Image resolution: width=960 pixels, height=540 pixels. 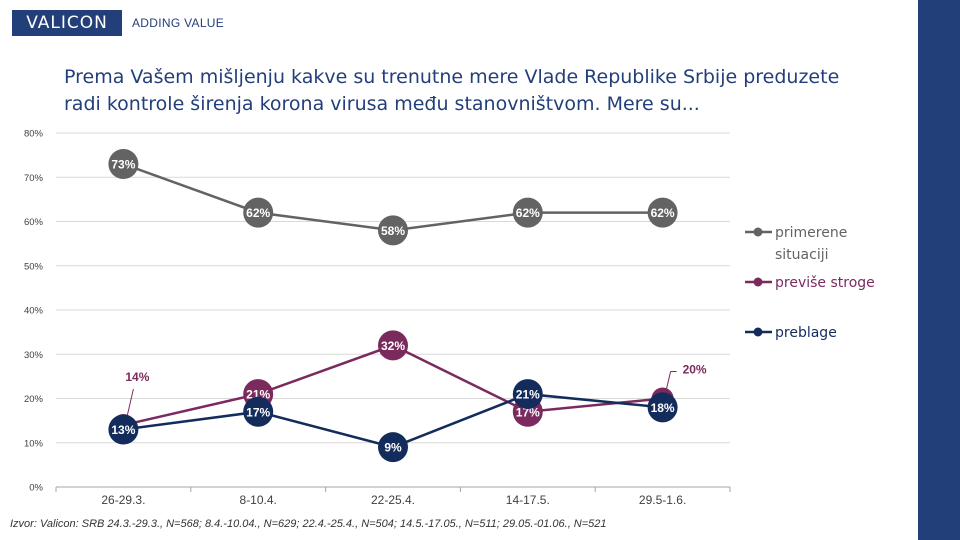 I want to click on brand-tagline: ADDING VALUE, so click(x=178, y=23).